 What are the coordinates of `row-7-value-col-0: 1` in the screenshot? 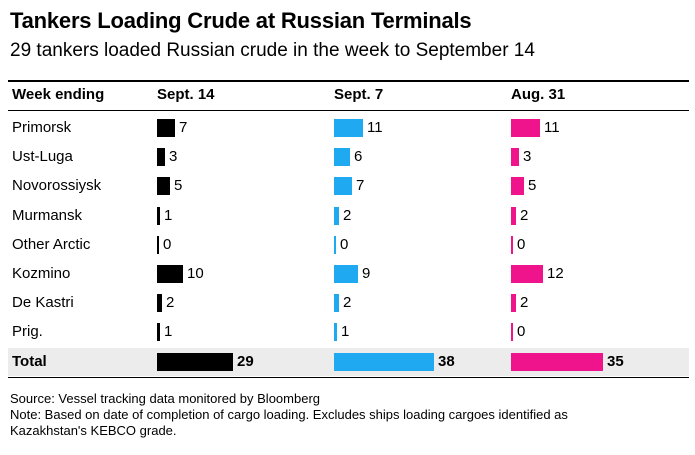 It's located at (168, 332).